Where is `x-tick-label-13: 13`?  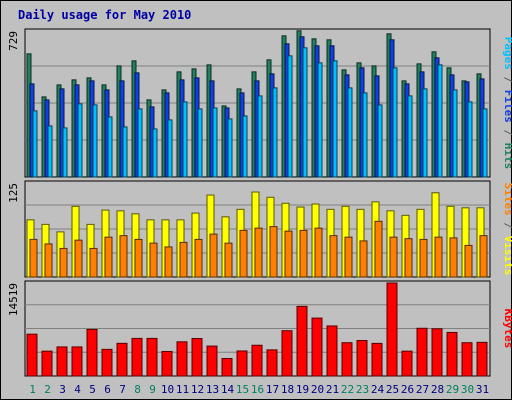
x-tick-label-13: 13 is located at coordinates (212, 389).